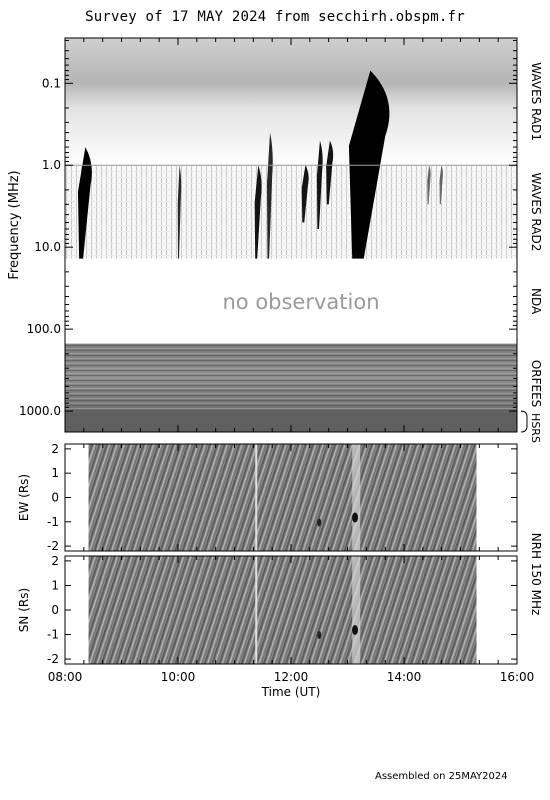  I want to click on instrument-label-waves-rad2: WAVES RAD2, so click(536, 212).